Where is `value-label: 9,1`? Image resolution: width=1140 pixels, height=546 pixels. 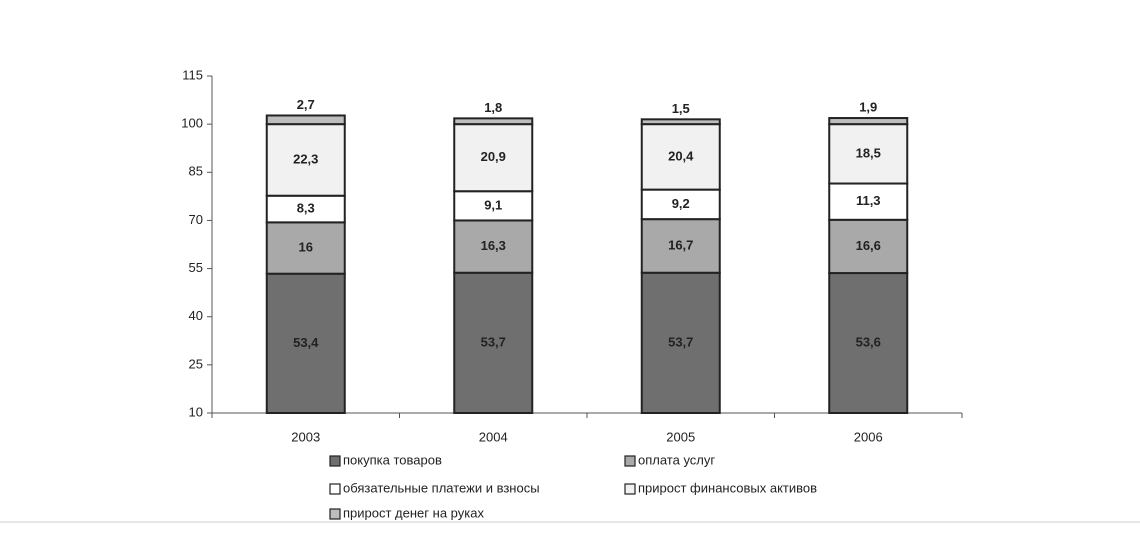
value-label: 9,1 is located at coordinates (493, 204).